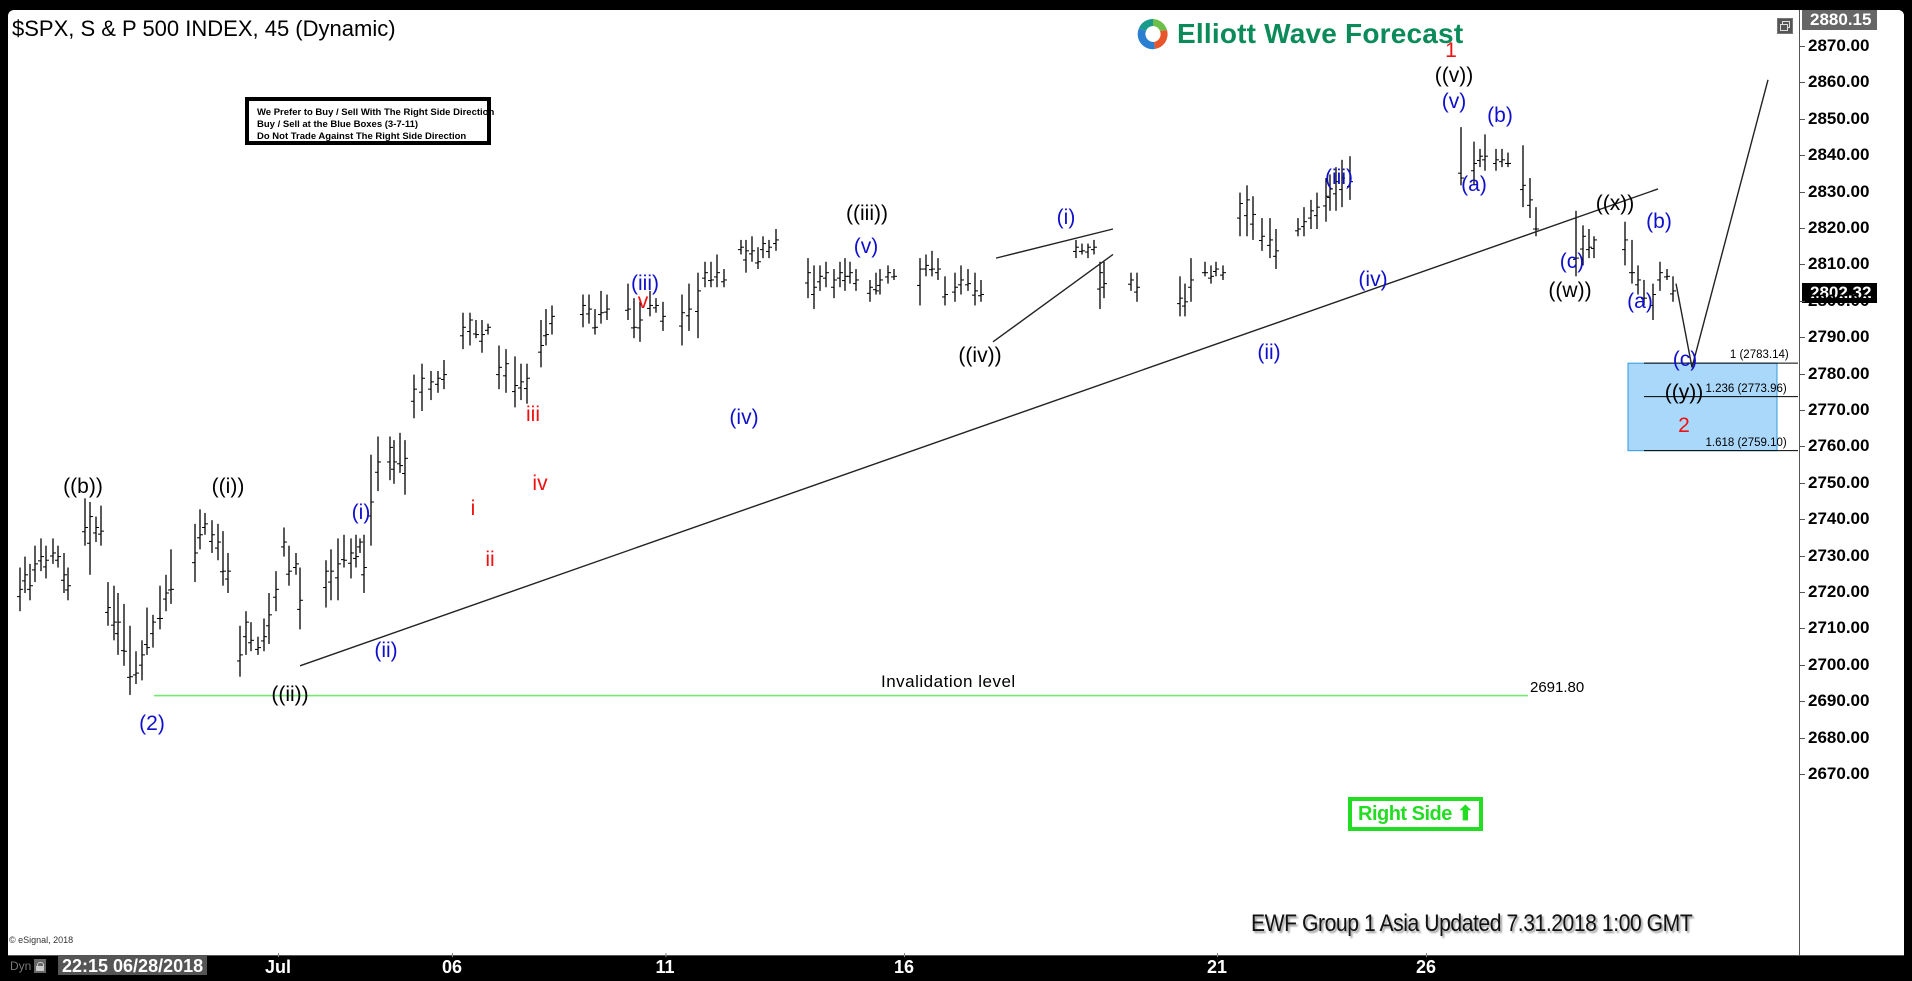 The image size is (1912, 981). What do you see at coordinates (980, 356) in the screenshot?
I see `wave-label: ((iv))` at bounding box center [980, 356].